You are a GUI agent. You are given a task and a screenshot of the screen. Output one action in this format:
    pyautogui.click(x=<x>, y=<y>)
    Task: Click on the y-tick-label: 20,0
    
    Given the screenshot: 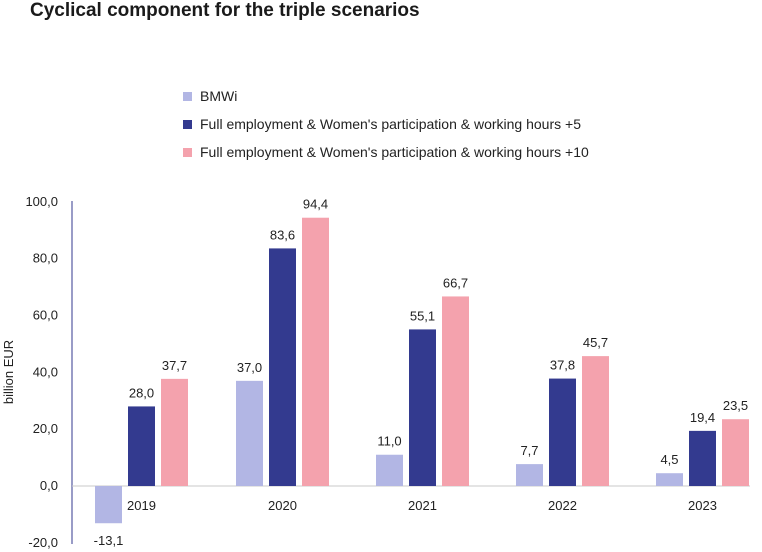 What is the action you would take?
    pyautogui.click(x=45, y=428)
    